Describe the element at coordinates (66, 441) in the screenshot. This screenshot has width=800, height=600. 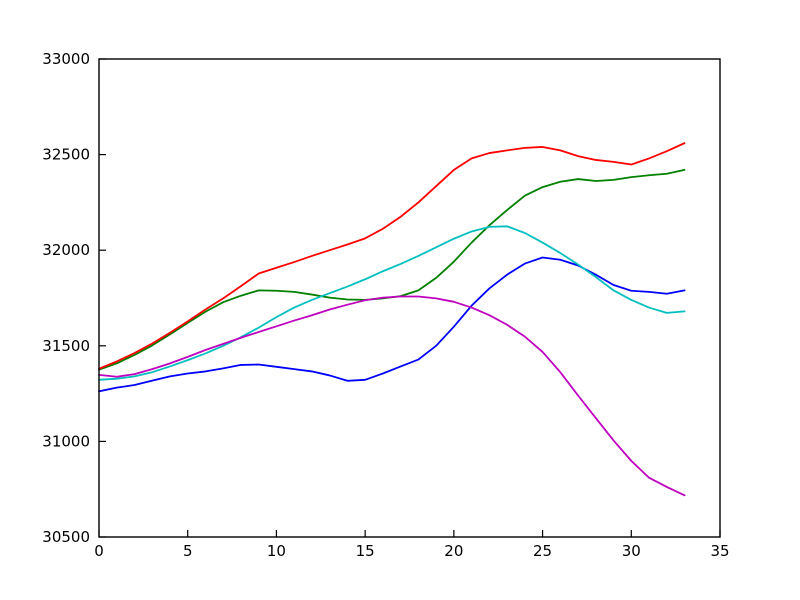
I see `y-tick-label: 31000` at that location.